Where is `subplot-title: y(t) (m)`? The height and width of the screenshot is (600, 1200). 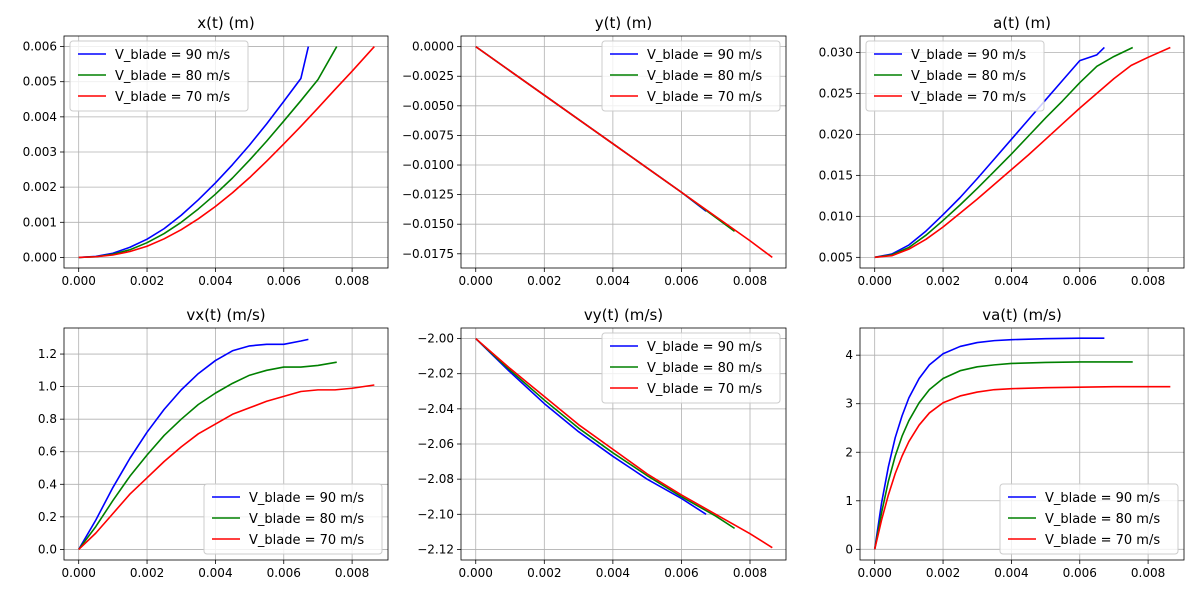 subplot-title: y(t) (m) is located at coordinates (624, 23).